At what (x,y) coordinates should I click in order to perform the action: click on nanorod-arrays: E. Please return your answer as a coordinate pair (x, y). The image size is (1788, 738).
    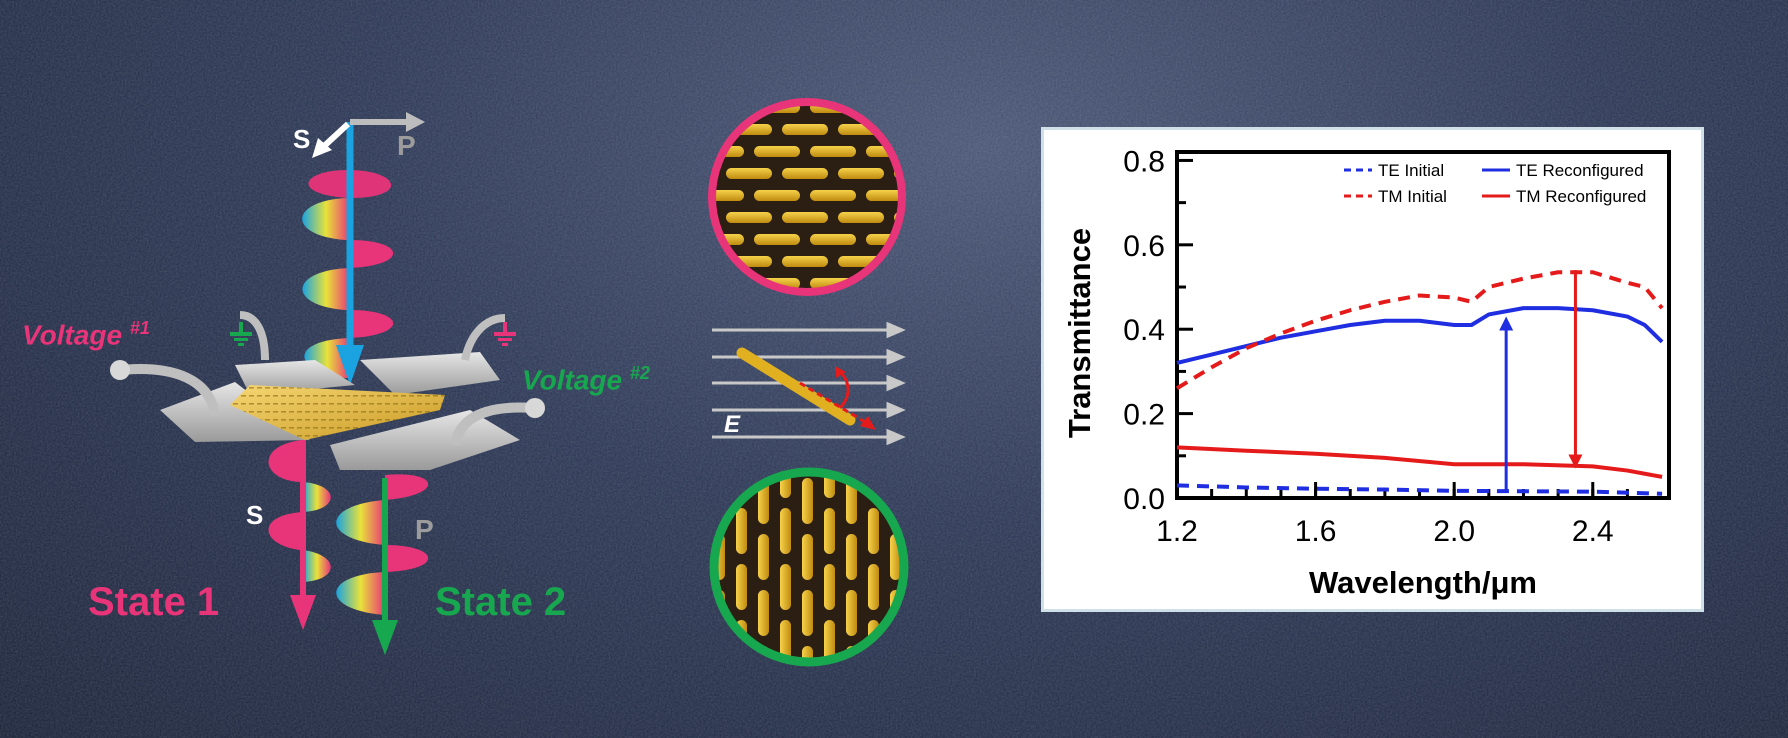
    Looking at the image, I should click on (819, 389).